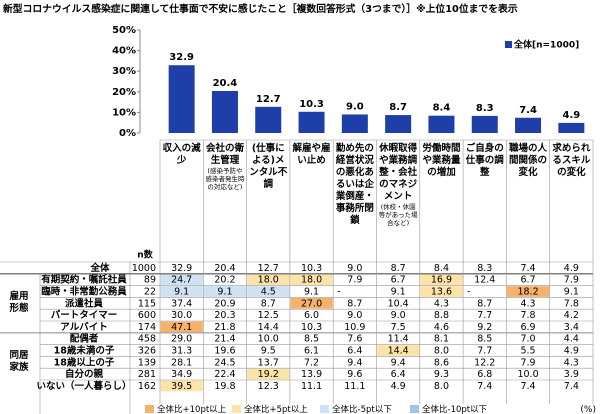 This screenshot has height=414, width=600. What do you see at coordinates (527, 351) in the screenshot?
I see `cell-value: 5.5` at bounding box center [527, 351].